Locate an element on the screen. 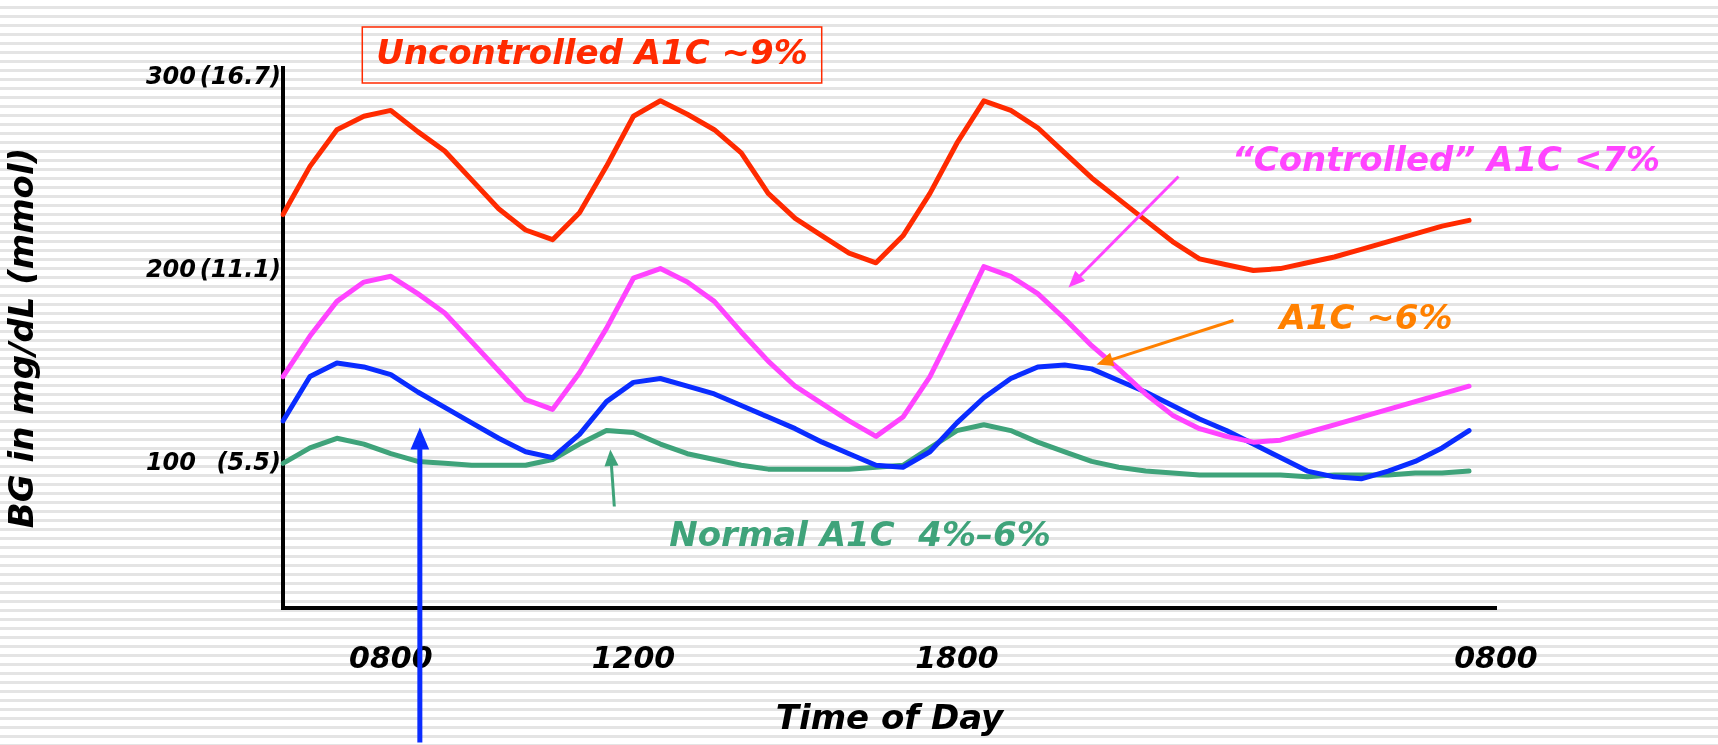 This screenshot has height=745, width=1718. annotation: A1C ~6% is located at coordinates (1364, 316).